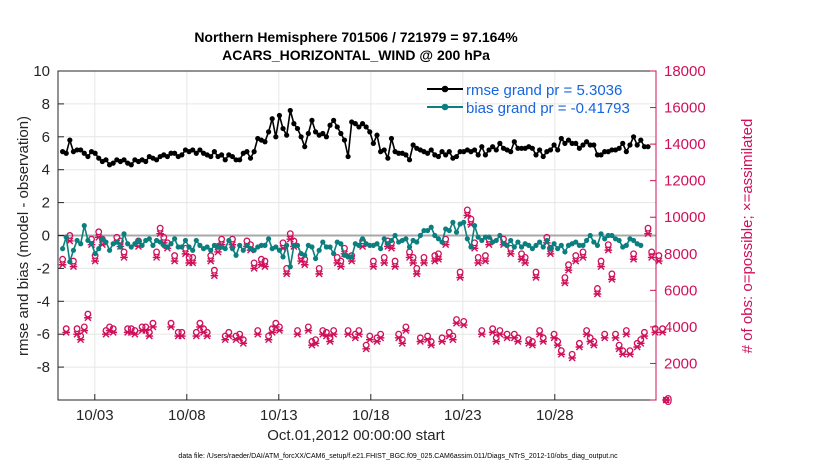  Describe the element at coordinates (685, 181) in the screenshot. I see `right-tick-label: 12000` at that location.